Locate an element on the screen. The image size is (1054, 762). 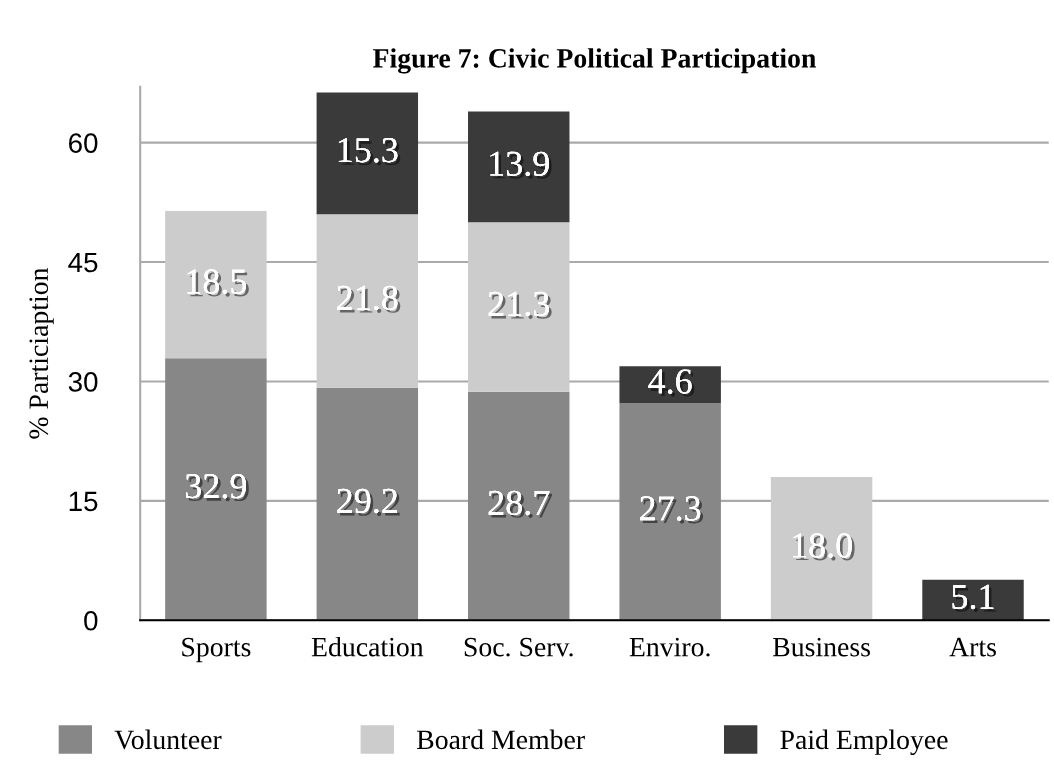
y-axis-title: % Particiaption is located at coordinates (41, 353).